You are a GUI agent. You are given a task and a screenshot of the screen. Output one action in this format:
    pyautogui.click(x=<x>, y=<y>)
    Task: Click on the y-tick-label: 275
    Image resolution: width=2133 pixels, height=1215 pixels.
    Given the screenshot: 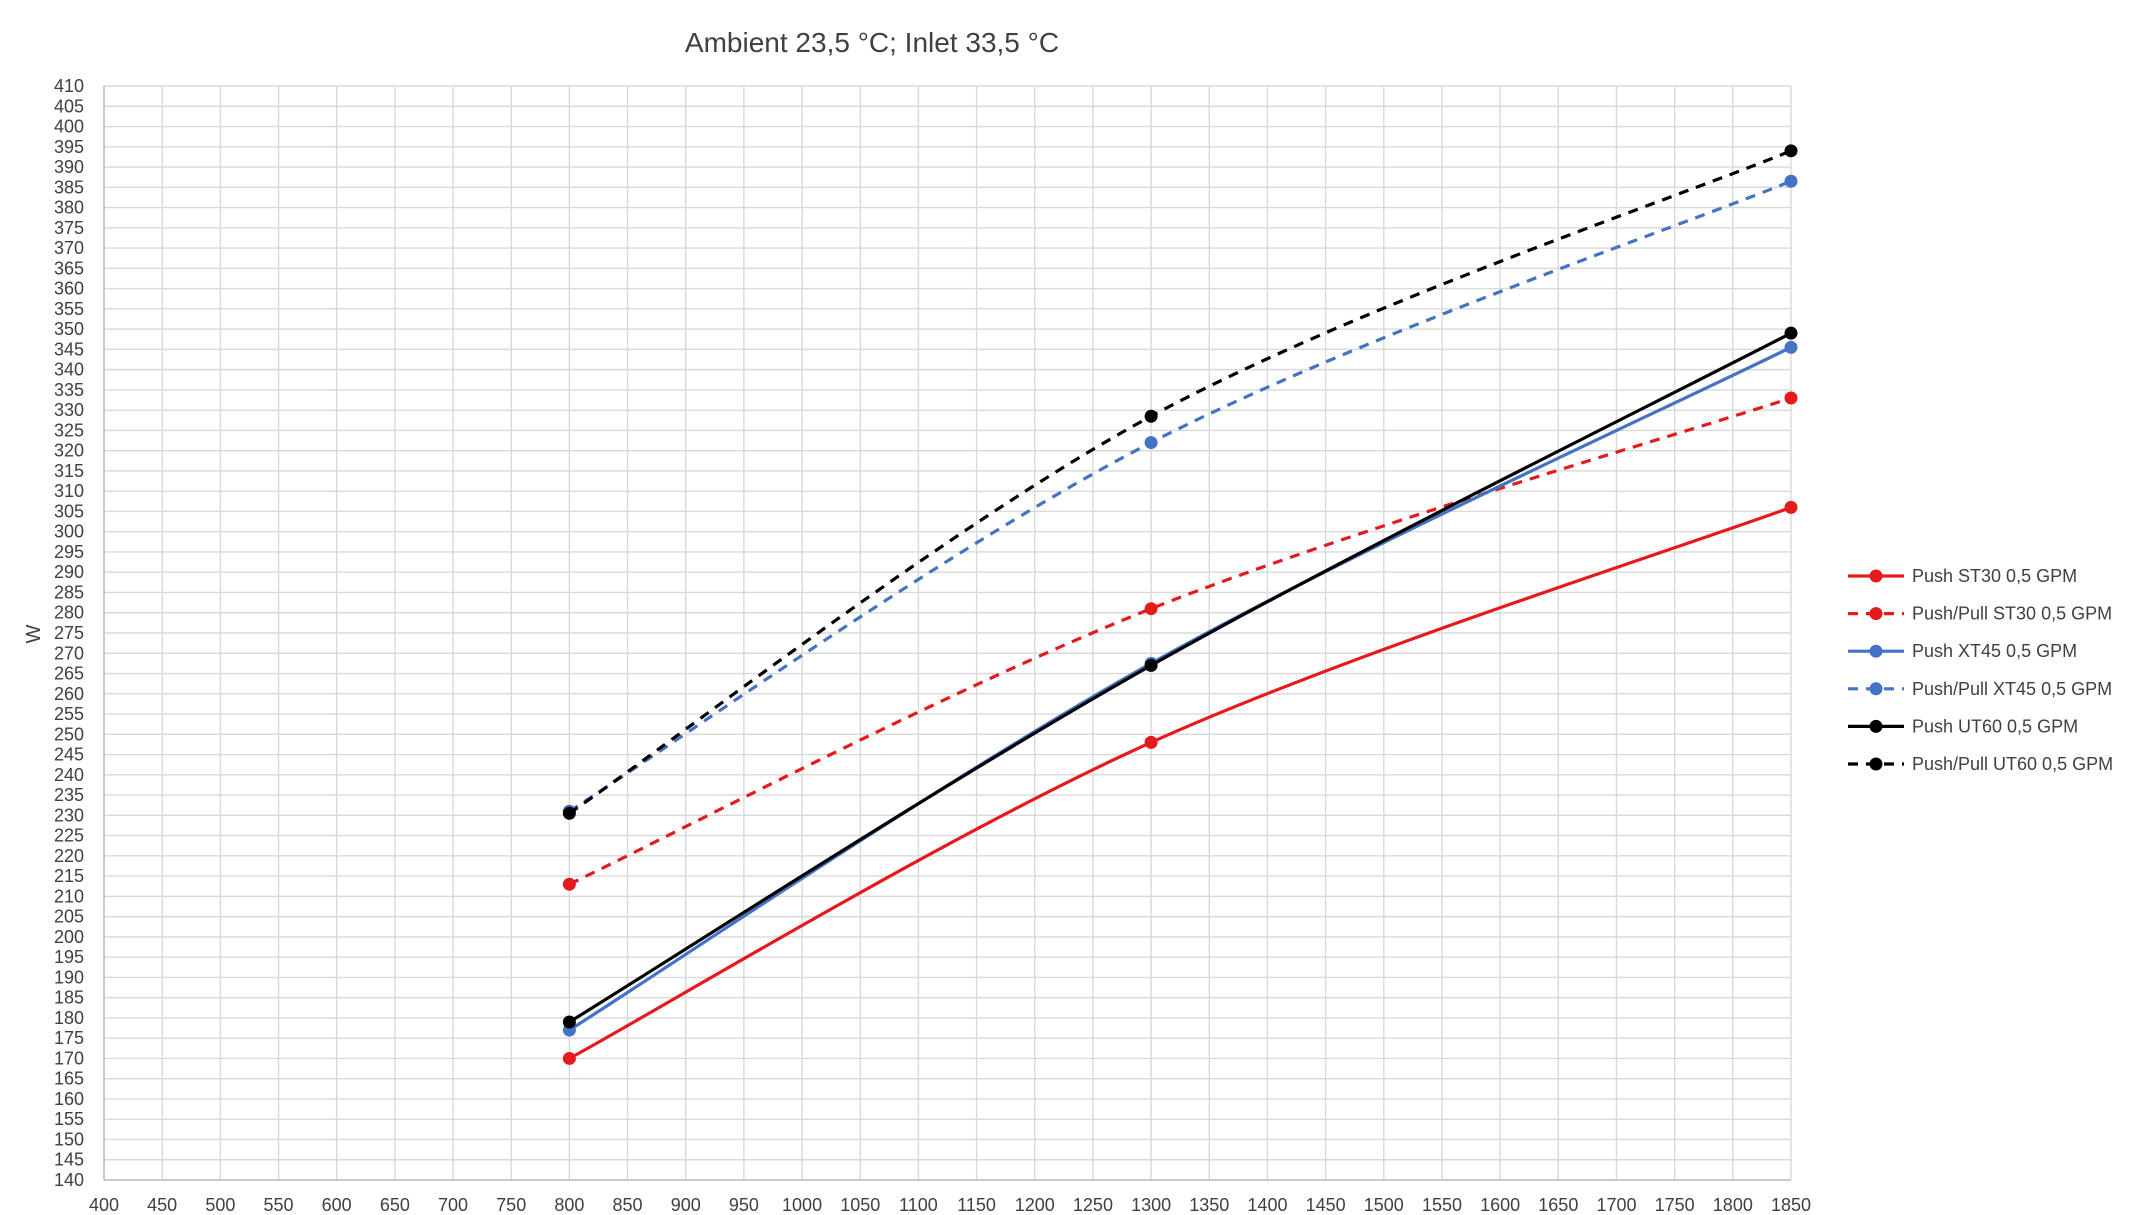 What is the action you would take?
    pyautogui.click(x=69, y=633)
    